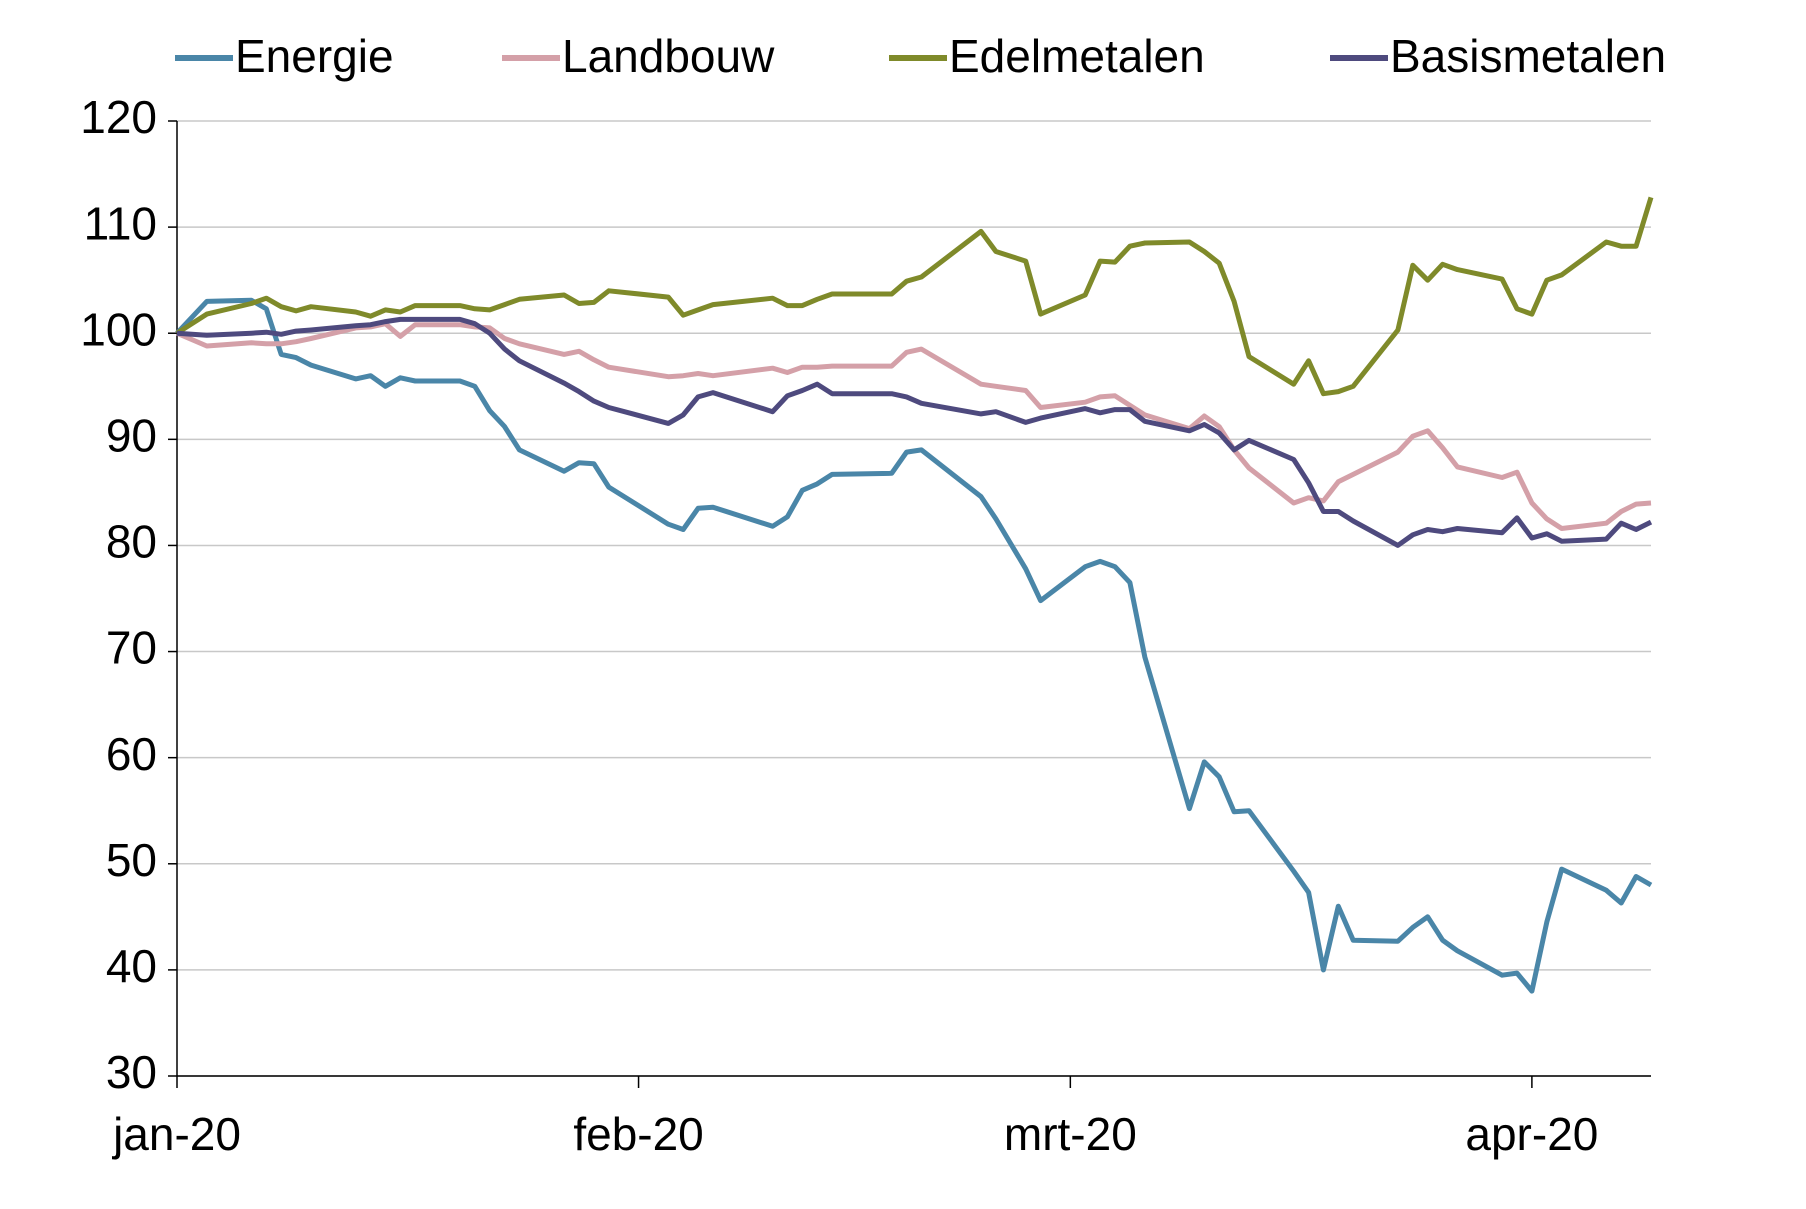 The height and width of the screenshot is (1209, 1806). Describe the element at coordinates (1077, 56) in the screenshot. I see `legend-label: Edelmetalen` at that location.